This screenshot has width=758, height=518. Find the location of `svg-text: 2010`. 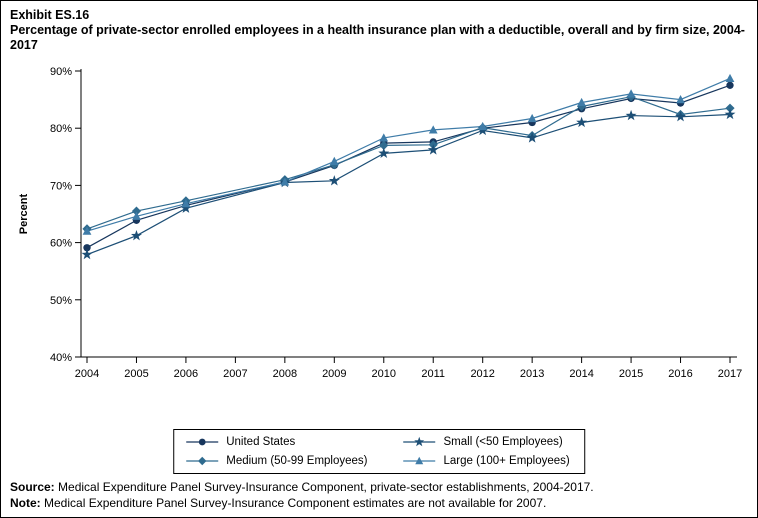

svg-text: 2010 is located at coordinates (384, 374).